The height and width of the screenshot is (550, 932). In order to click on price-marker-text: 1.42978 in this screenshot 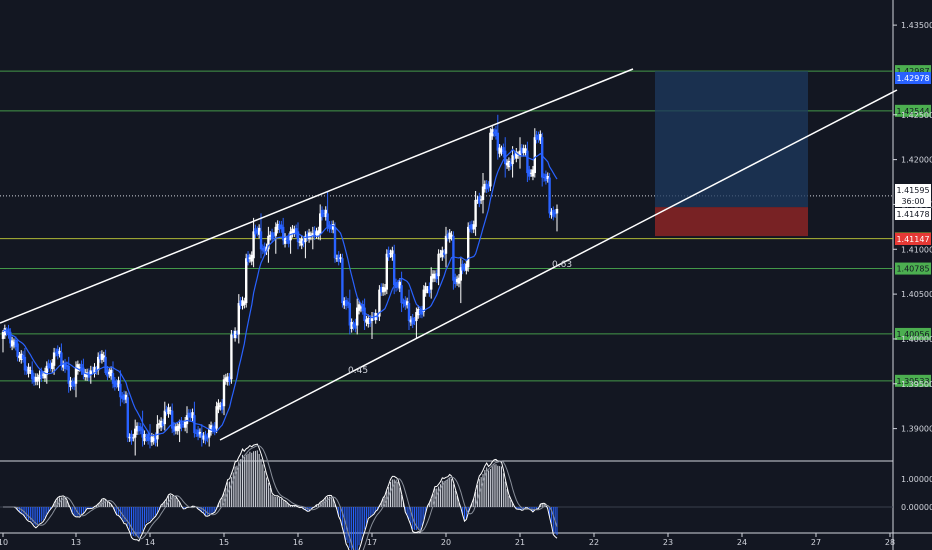, I will do `click(912, 78)`.